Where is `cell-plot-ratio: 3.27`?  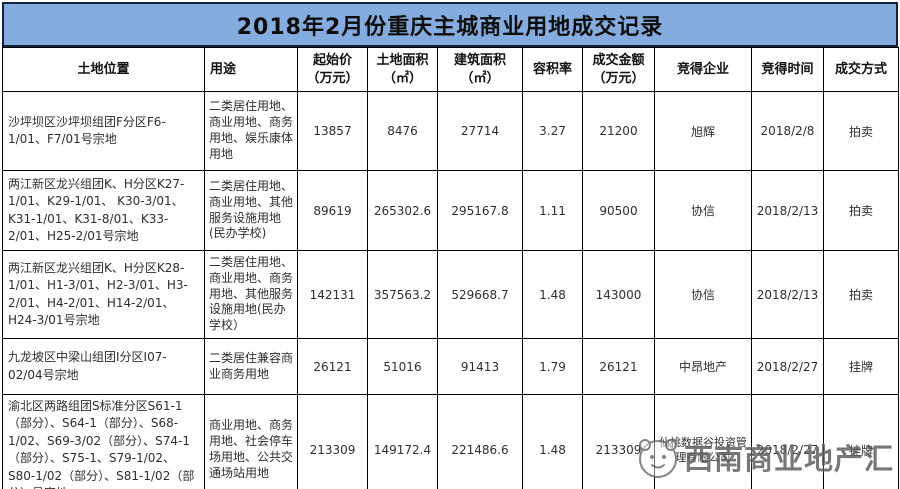
cell-plot-ratio: 3.27 is located at coordinates (552, 131).